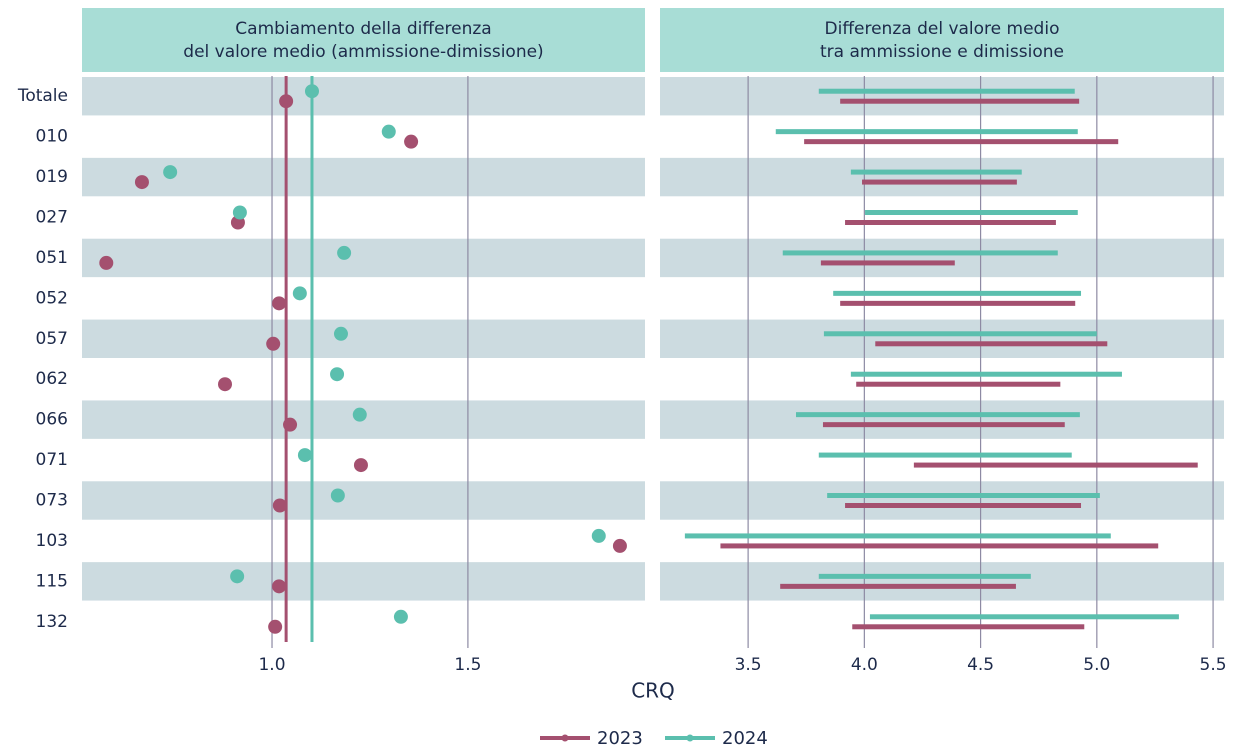  Describe the element at coordinates (42, 96) in the screenshot. I see `y-tick-label: Totale` at that location.